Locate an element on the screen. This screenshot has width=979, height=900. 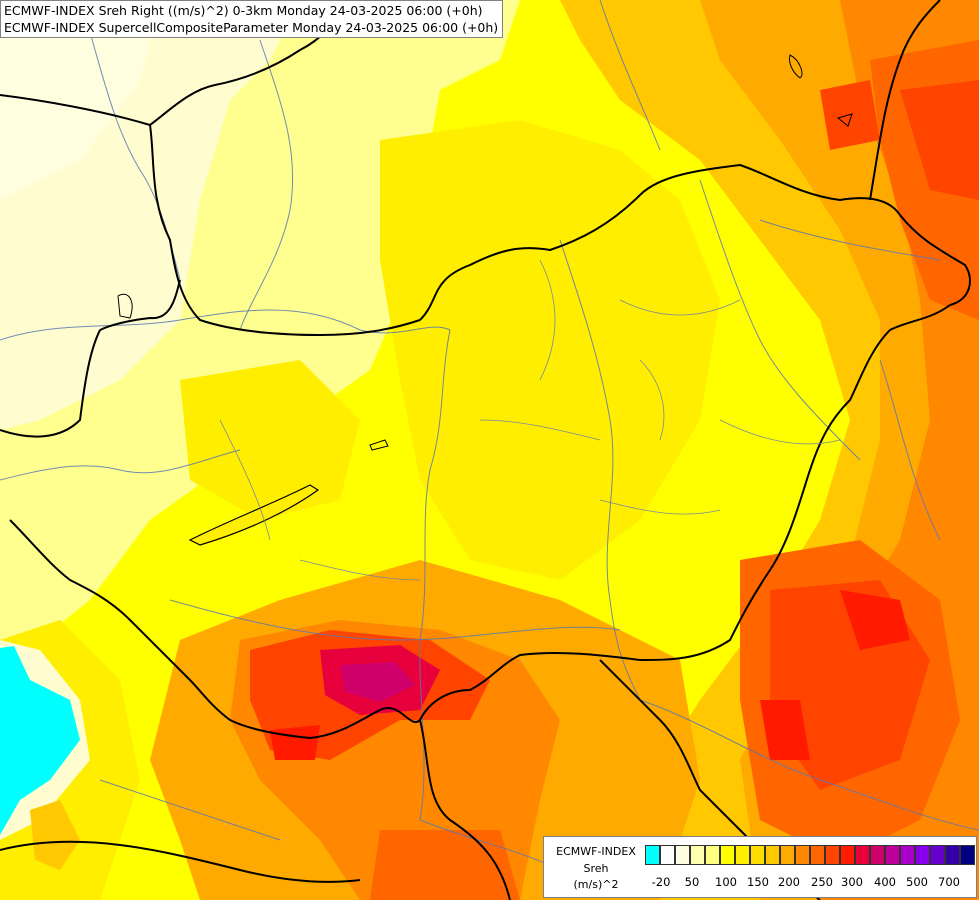
legend-parameter: Sreh is located at coordinates (596, 868).